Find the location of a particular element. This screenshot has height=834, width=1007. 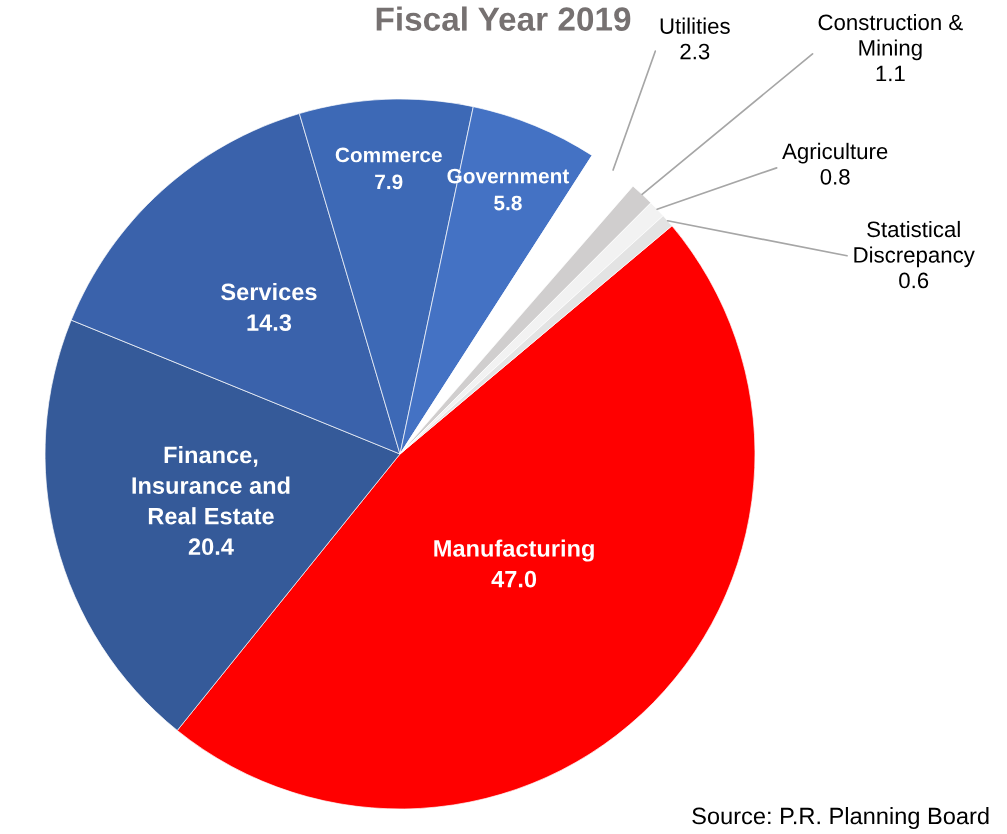

slice-label: Statistical Discrepancy is located at coordinates (914, 244).